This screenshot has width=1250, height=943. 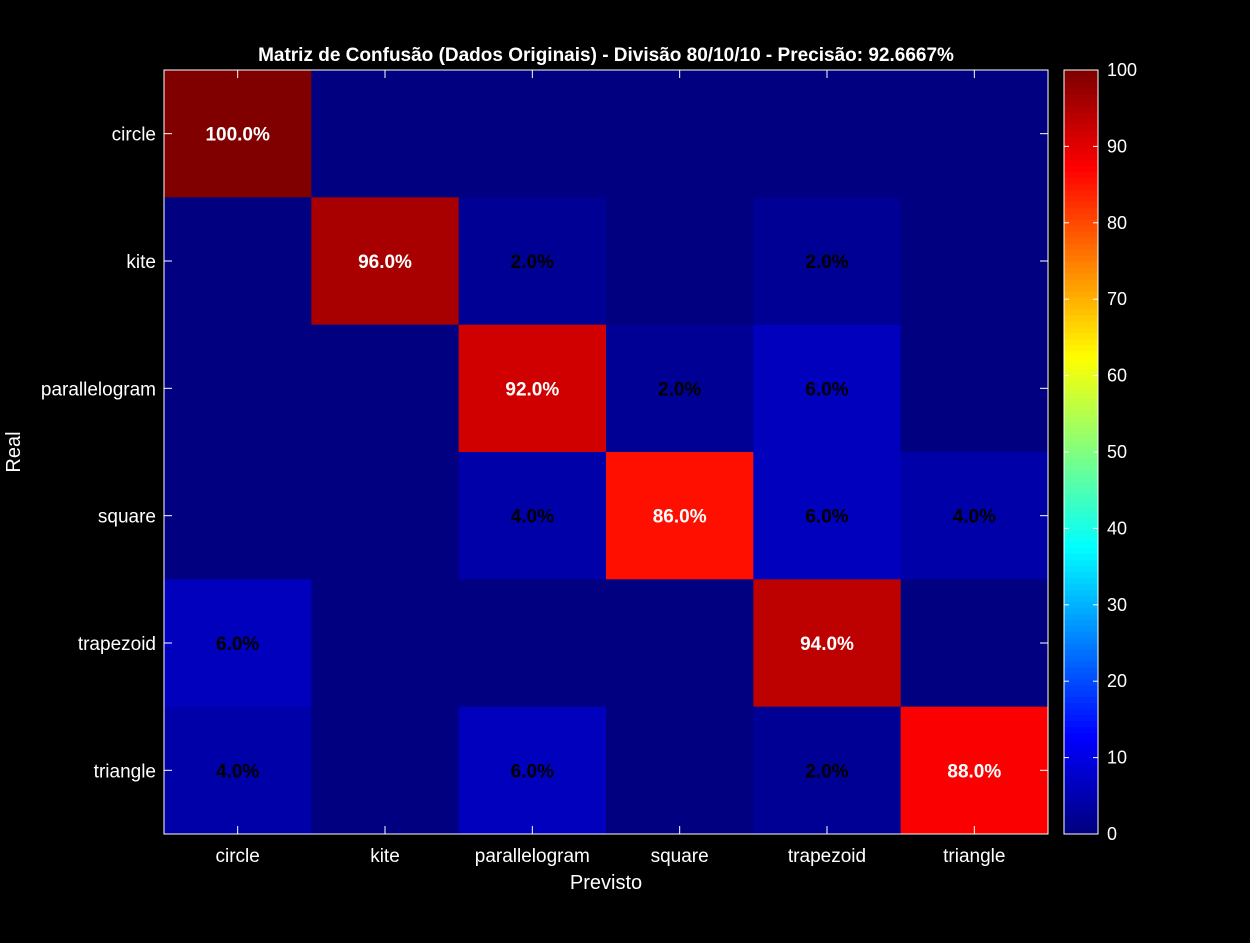 What do you see at coordinates (680, 516) in the screenshot?
I see `heatmap-cell-square-square` at bounding box center [680, 516].